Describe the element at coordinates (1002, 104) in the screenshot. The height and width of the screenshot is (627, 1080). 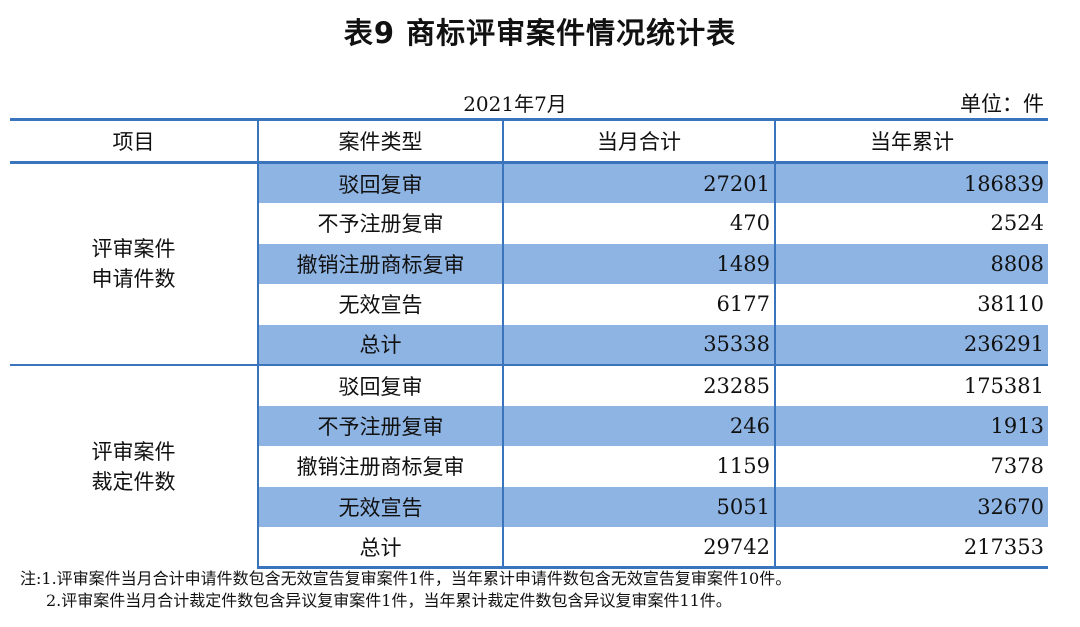
I see `unit-label: 单位：件` at that location.